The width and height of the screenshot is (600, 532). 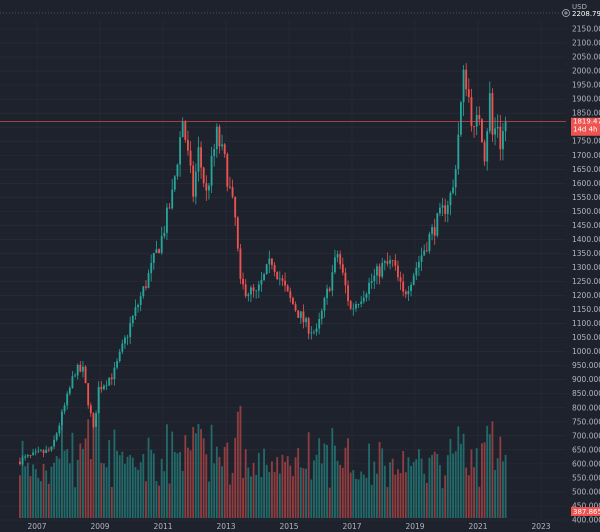 I want to click on x-tick-label: 2017, so click(x=351, y=526).